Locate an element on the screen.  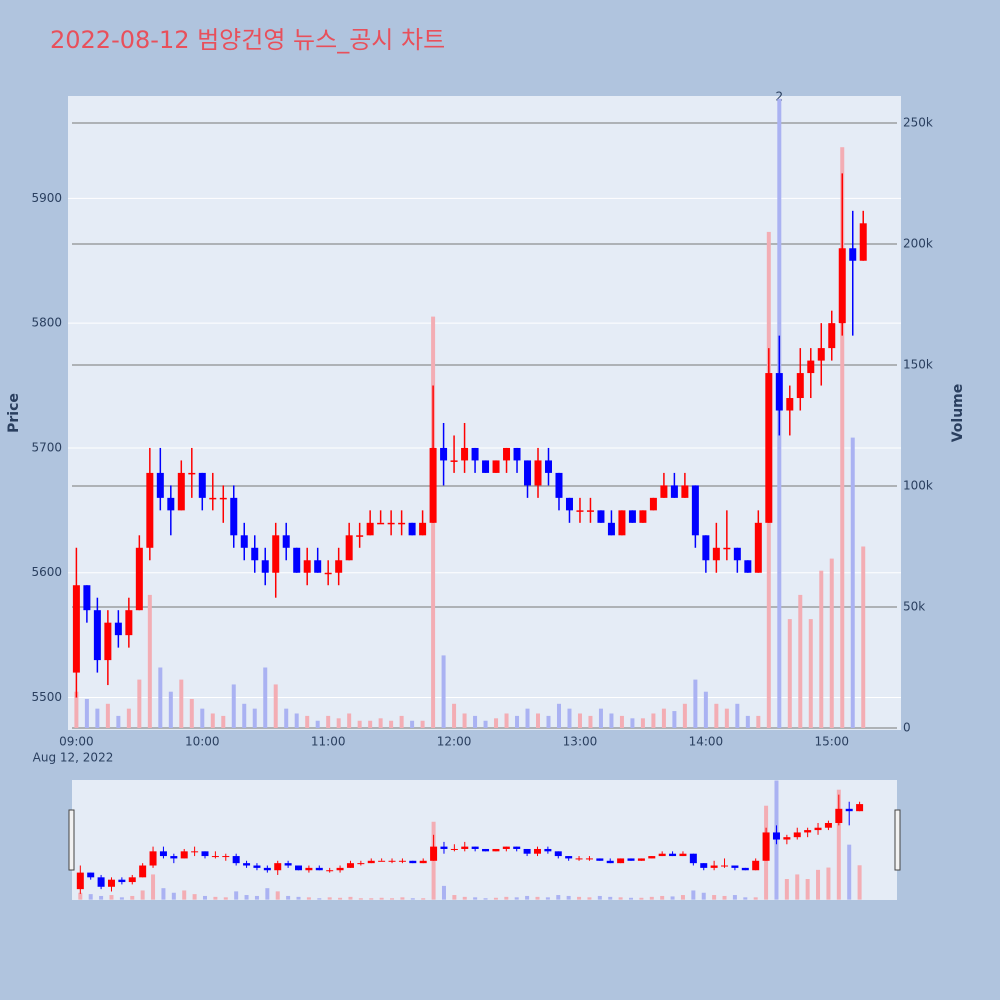
y-tick-label: 5600 is located at coordinates (46, 572).